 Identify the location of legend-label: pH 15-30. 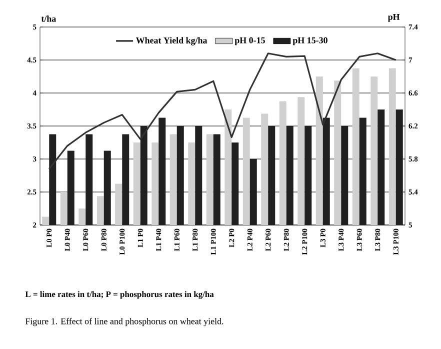
(310, 41).